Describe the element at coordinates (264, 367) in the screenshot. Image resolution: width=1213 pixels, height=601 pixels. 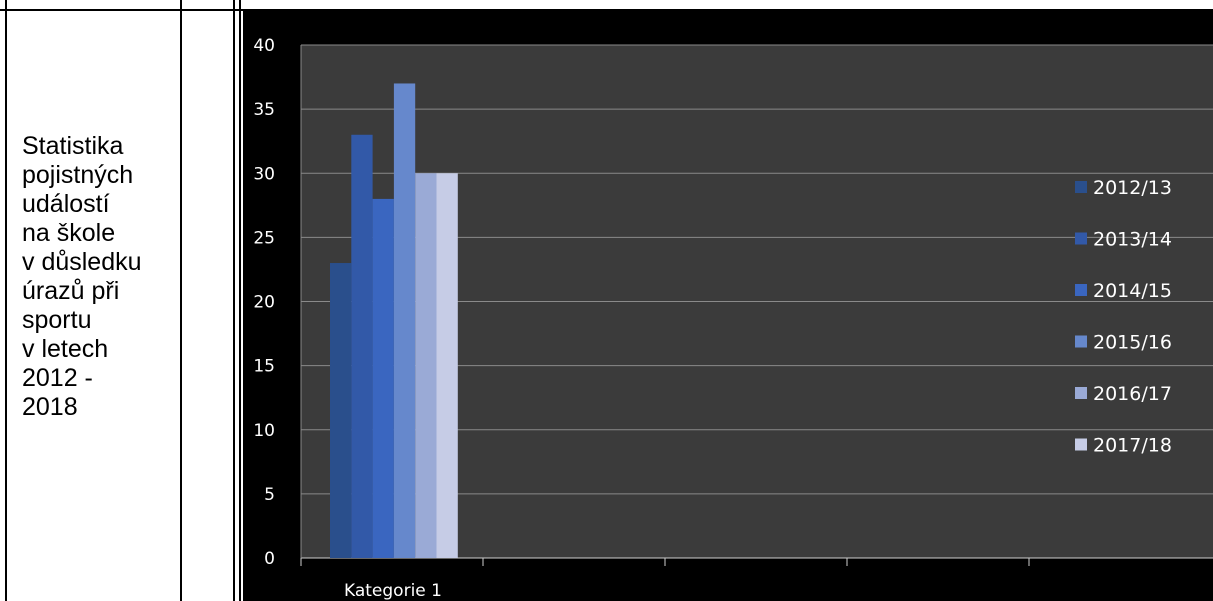
I see `y-tick-label: 15` at that location.